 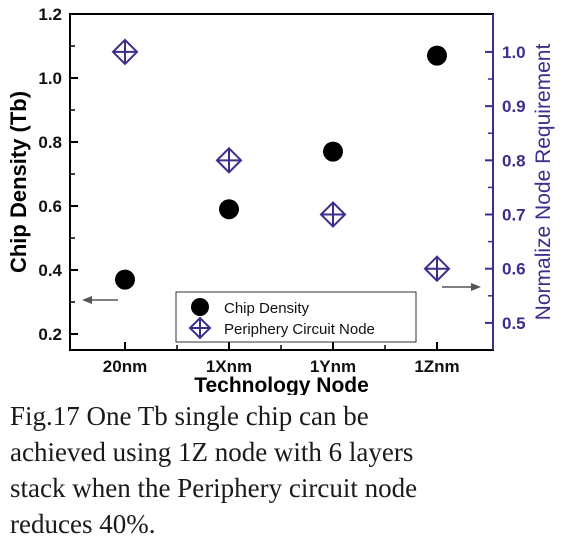 I want to click on legend-box, so click(x=296, y=317).